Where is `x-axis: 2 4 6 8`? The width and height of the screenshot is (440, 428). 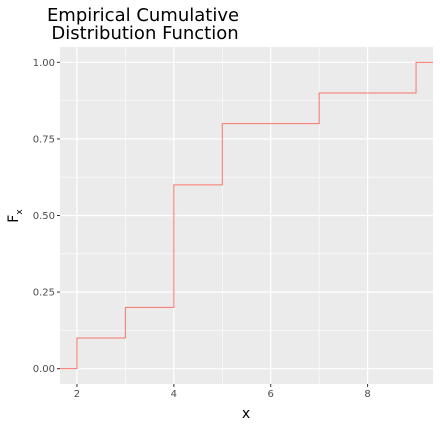 x-axis: 2 4 6 8 is located at coordinates (222, 392).